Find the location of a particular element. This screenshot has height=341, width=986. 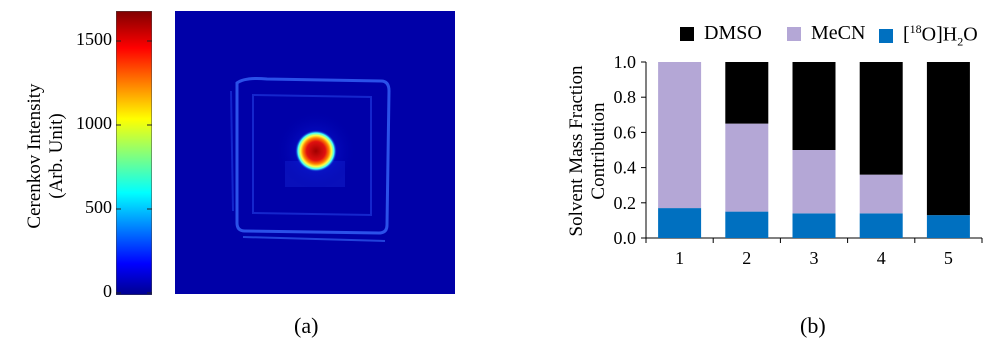

x-tick-label: 3 is located at coordinates (814, 258).